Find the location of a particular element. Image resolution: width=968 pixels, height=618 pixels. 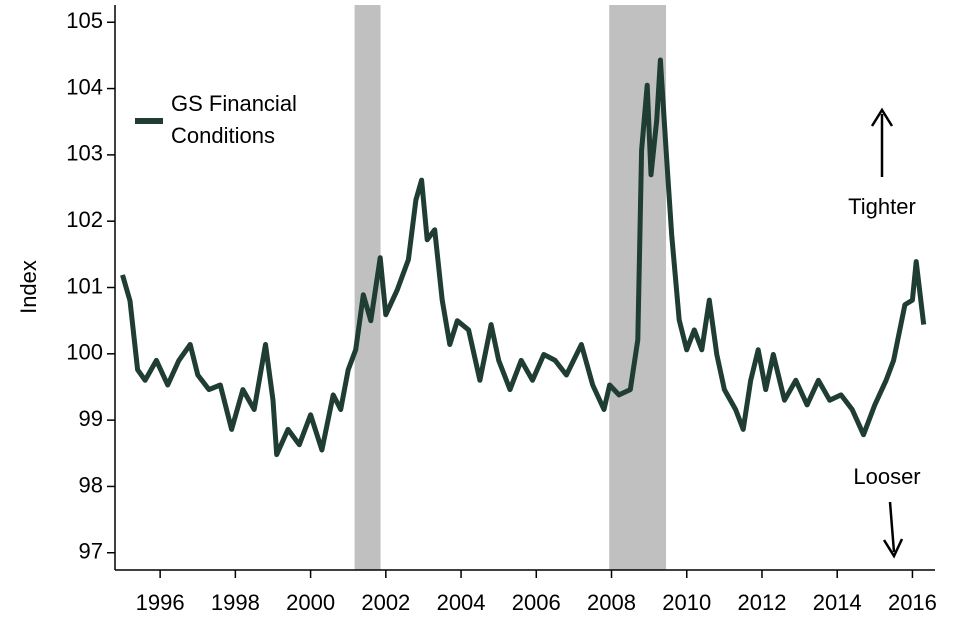

x-tick-label: 2016 is located at coordinates (912, 602).